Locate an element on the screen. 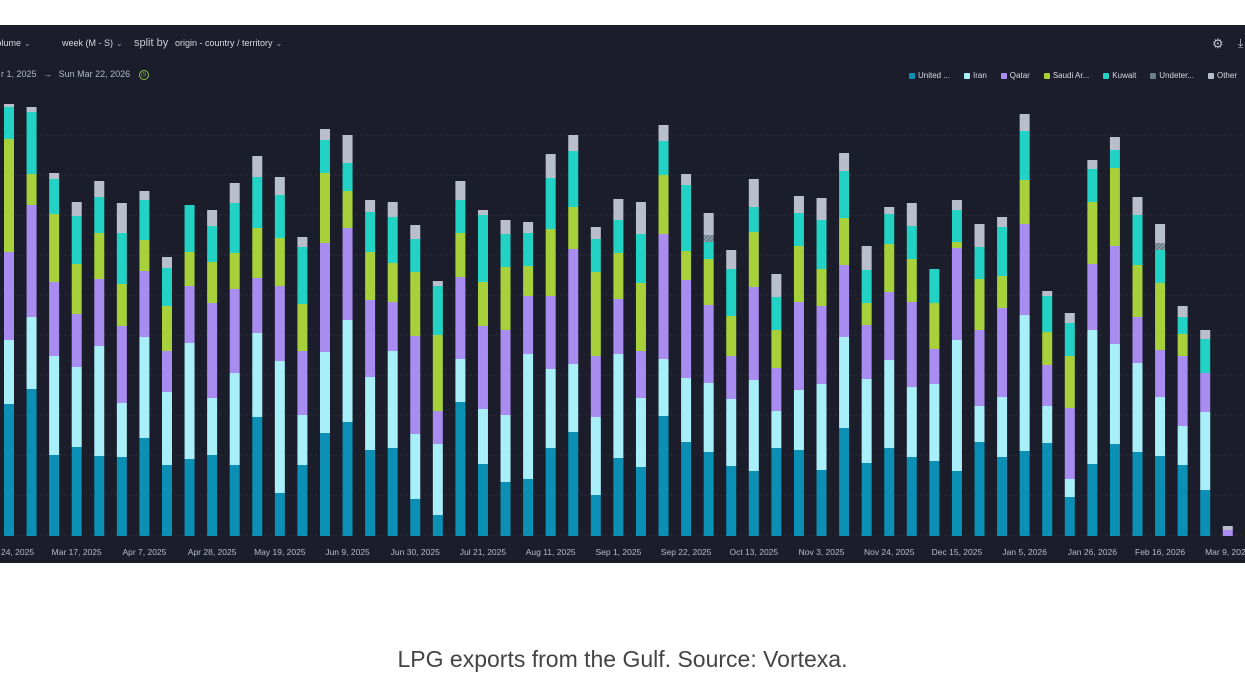 This screenshot has width=1245, height=700. clock-icon: ◷ is located at coordinates (143, 74).